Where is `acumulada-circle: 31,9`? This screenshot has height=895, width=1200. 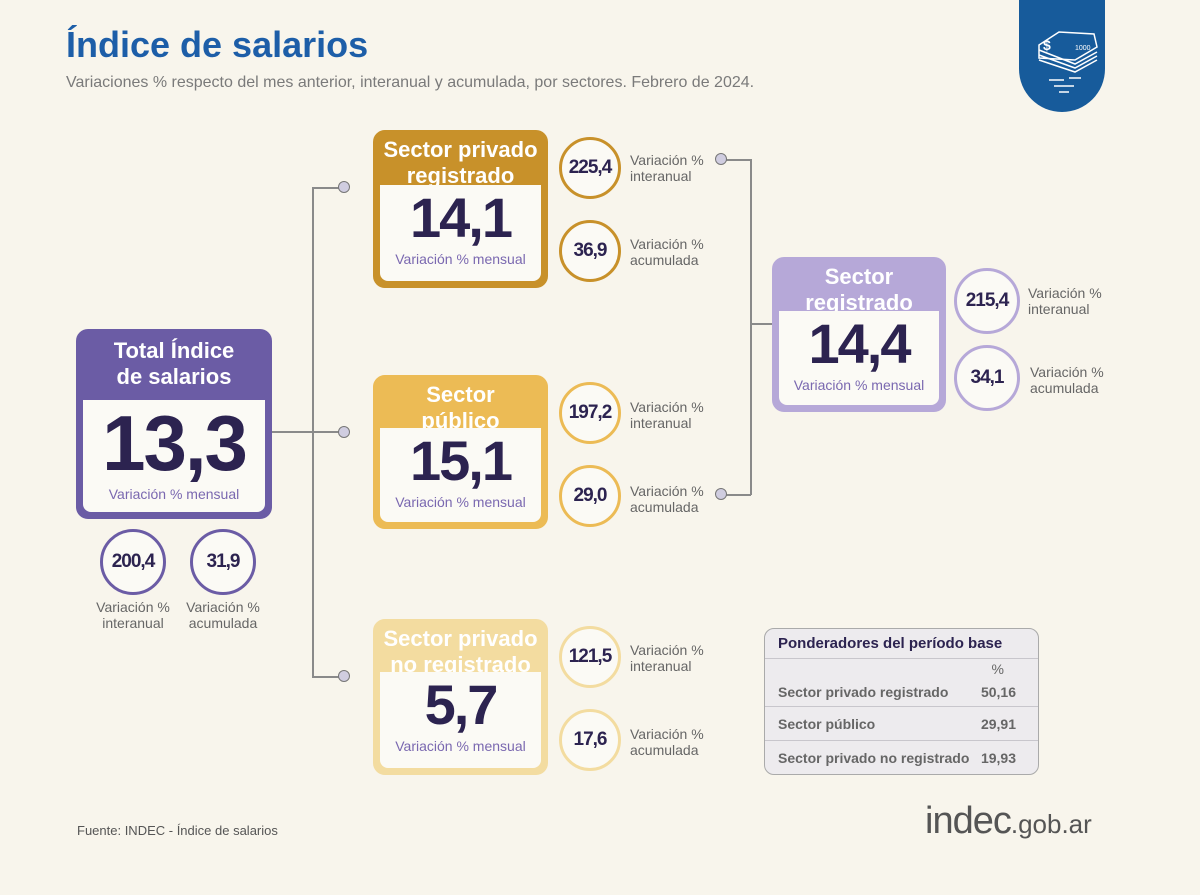
acumulada-circle: 31,9 is located at coordinates (223, 562).